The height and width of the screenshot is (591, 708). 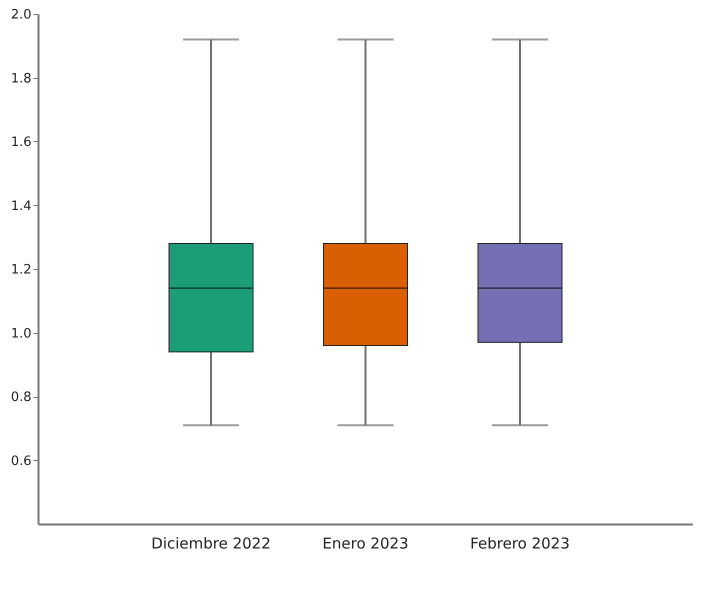 What do you see at coordinates (21, 15) in the screenshot?
I see `y-tick-label: 2.0` at bounding box center [21, 15].